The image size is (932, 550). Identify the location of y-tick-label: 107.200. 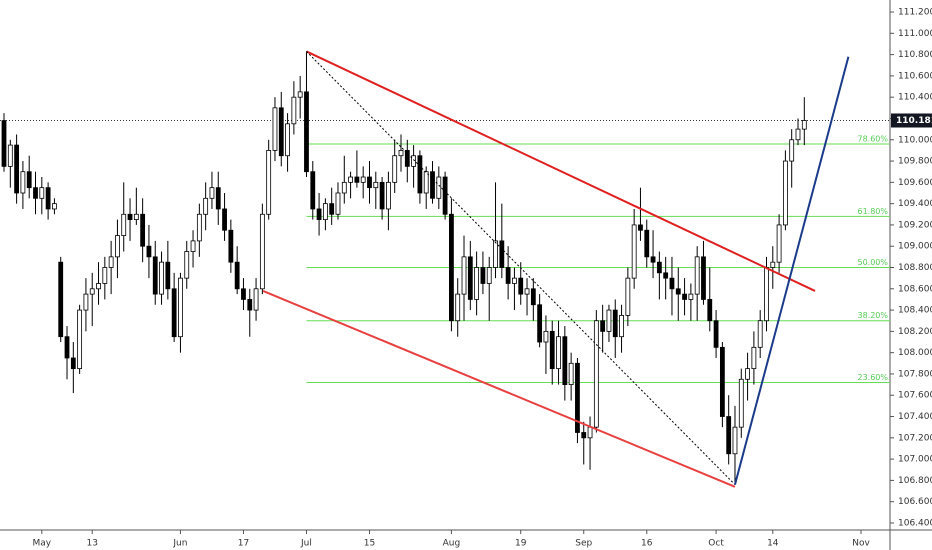
(915, 438).